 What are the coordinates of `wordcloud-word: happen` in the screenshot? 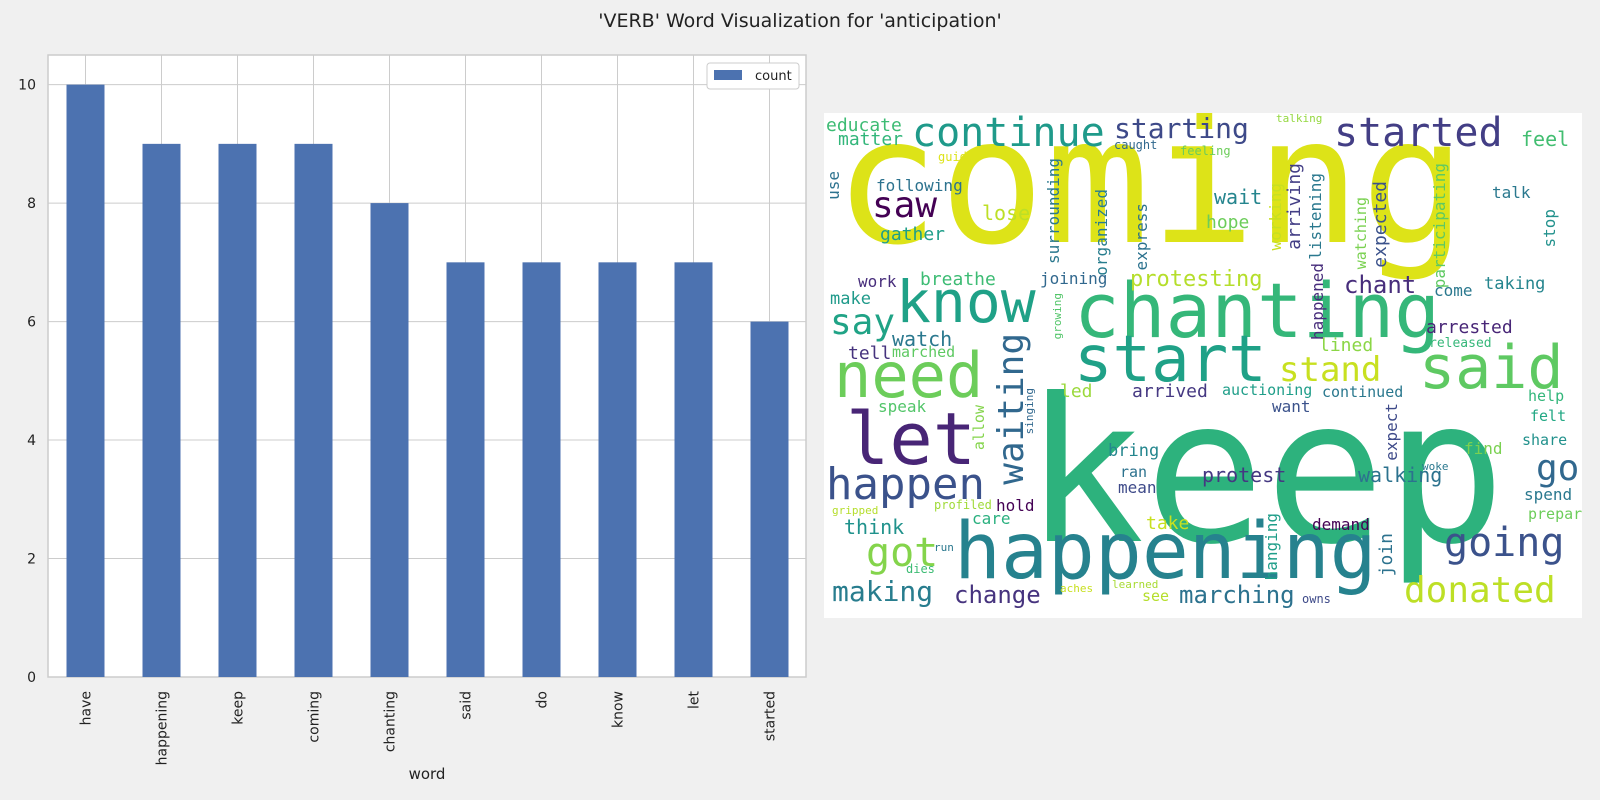 It's located at (905, 484).